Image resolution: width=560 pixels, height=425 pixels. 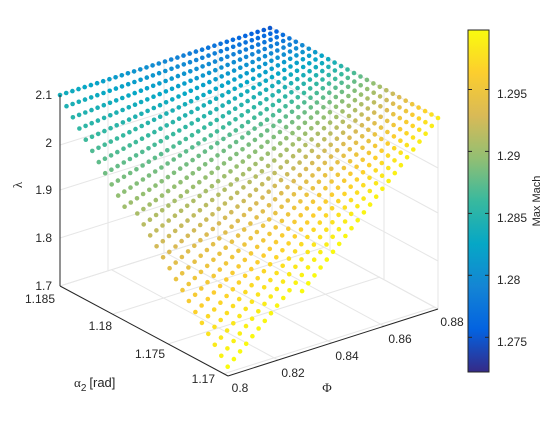 I want to click on x-tick-label: 0.82, so click(x=293, y=373).